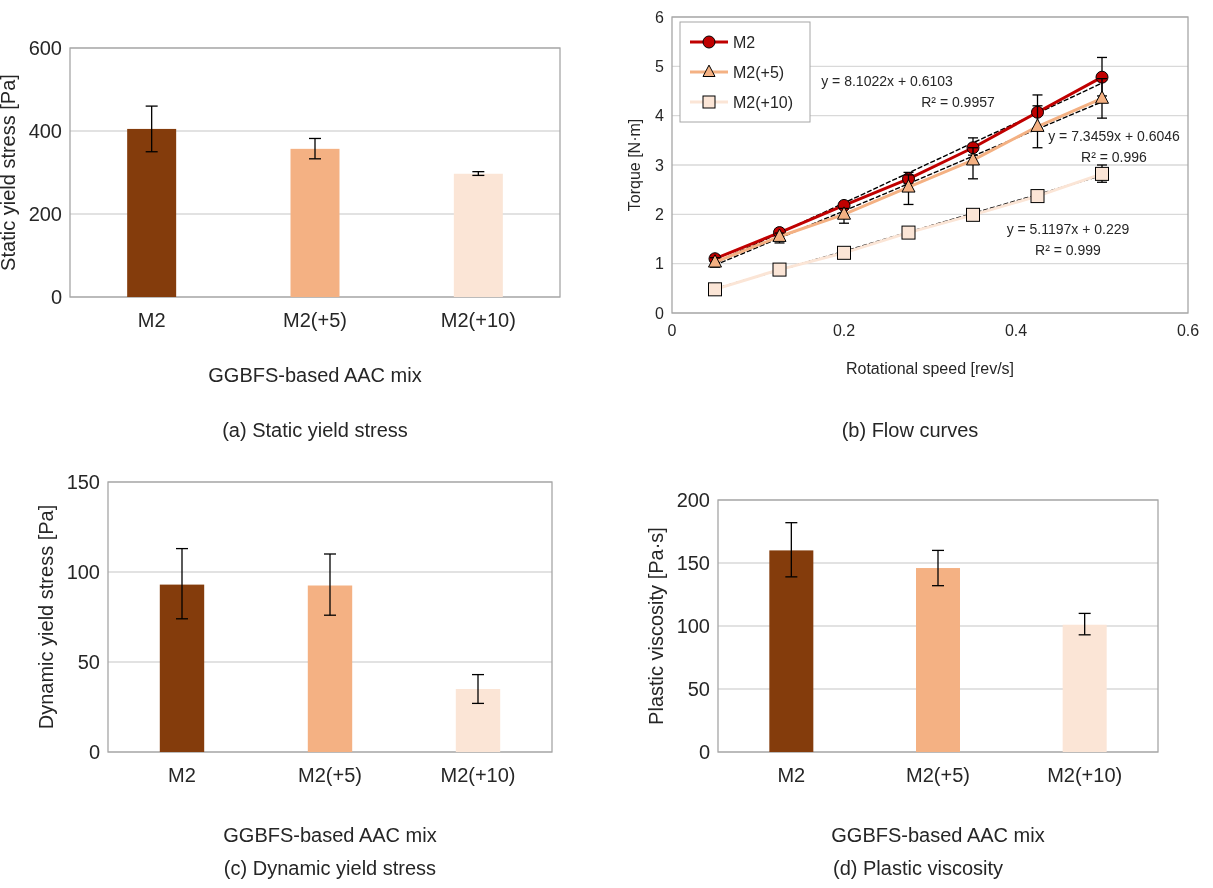 The image size is (1213, 888). Describe the element at coordinates (1114, 135) in the screenshot. I see `annotation: y = 7.3459x + 0.6046` at that location.